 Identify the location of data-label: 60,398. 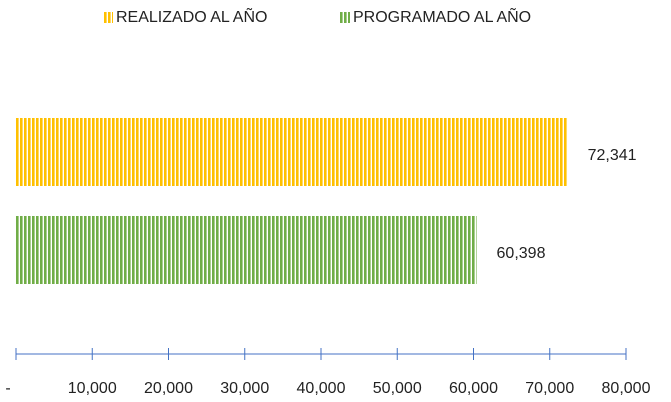
(521, 253).